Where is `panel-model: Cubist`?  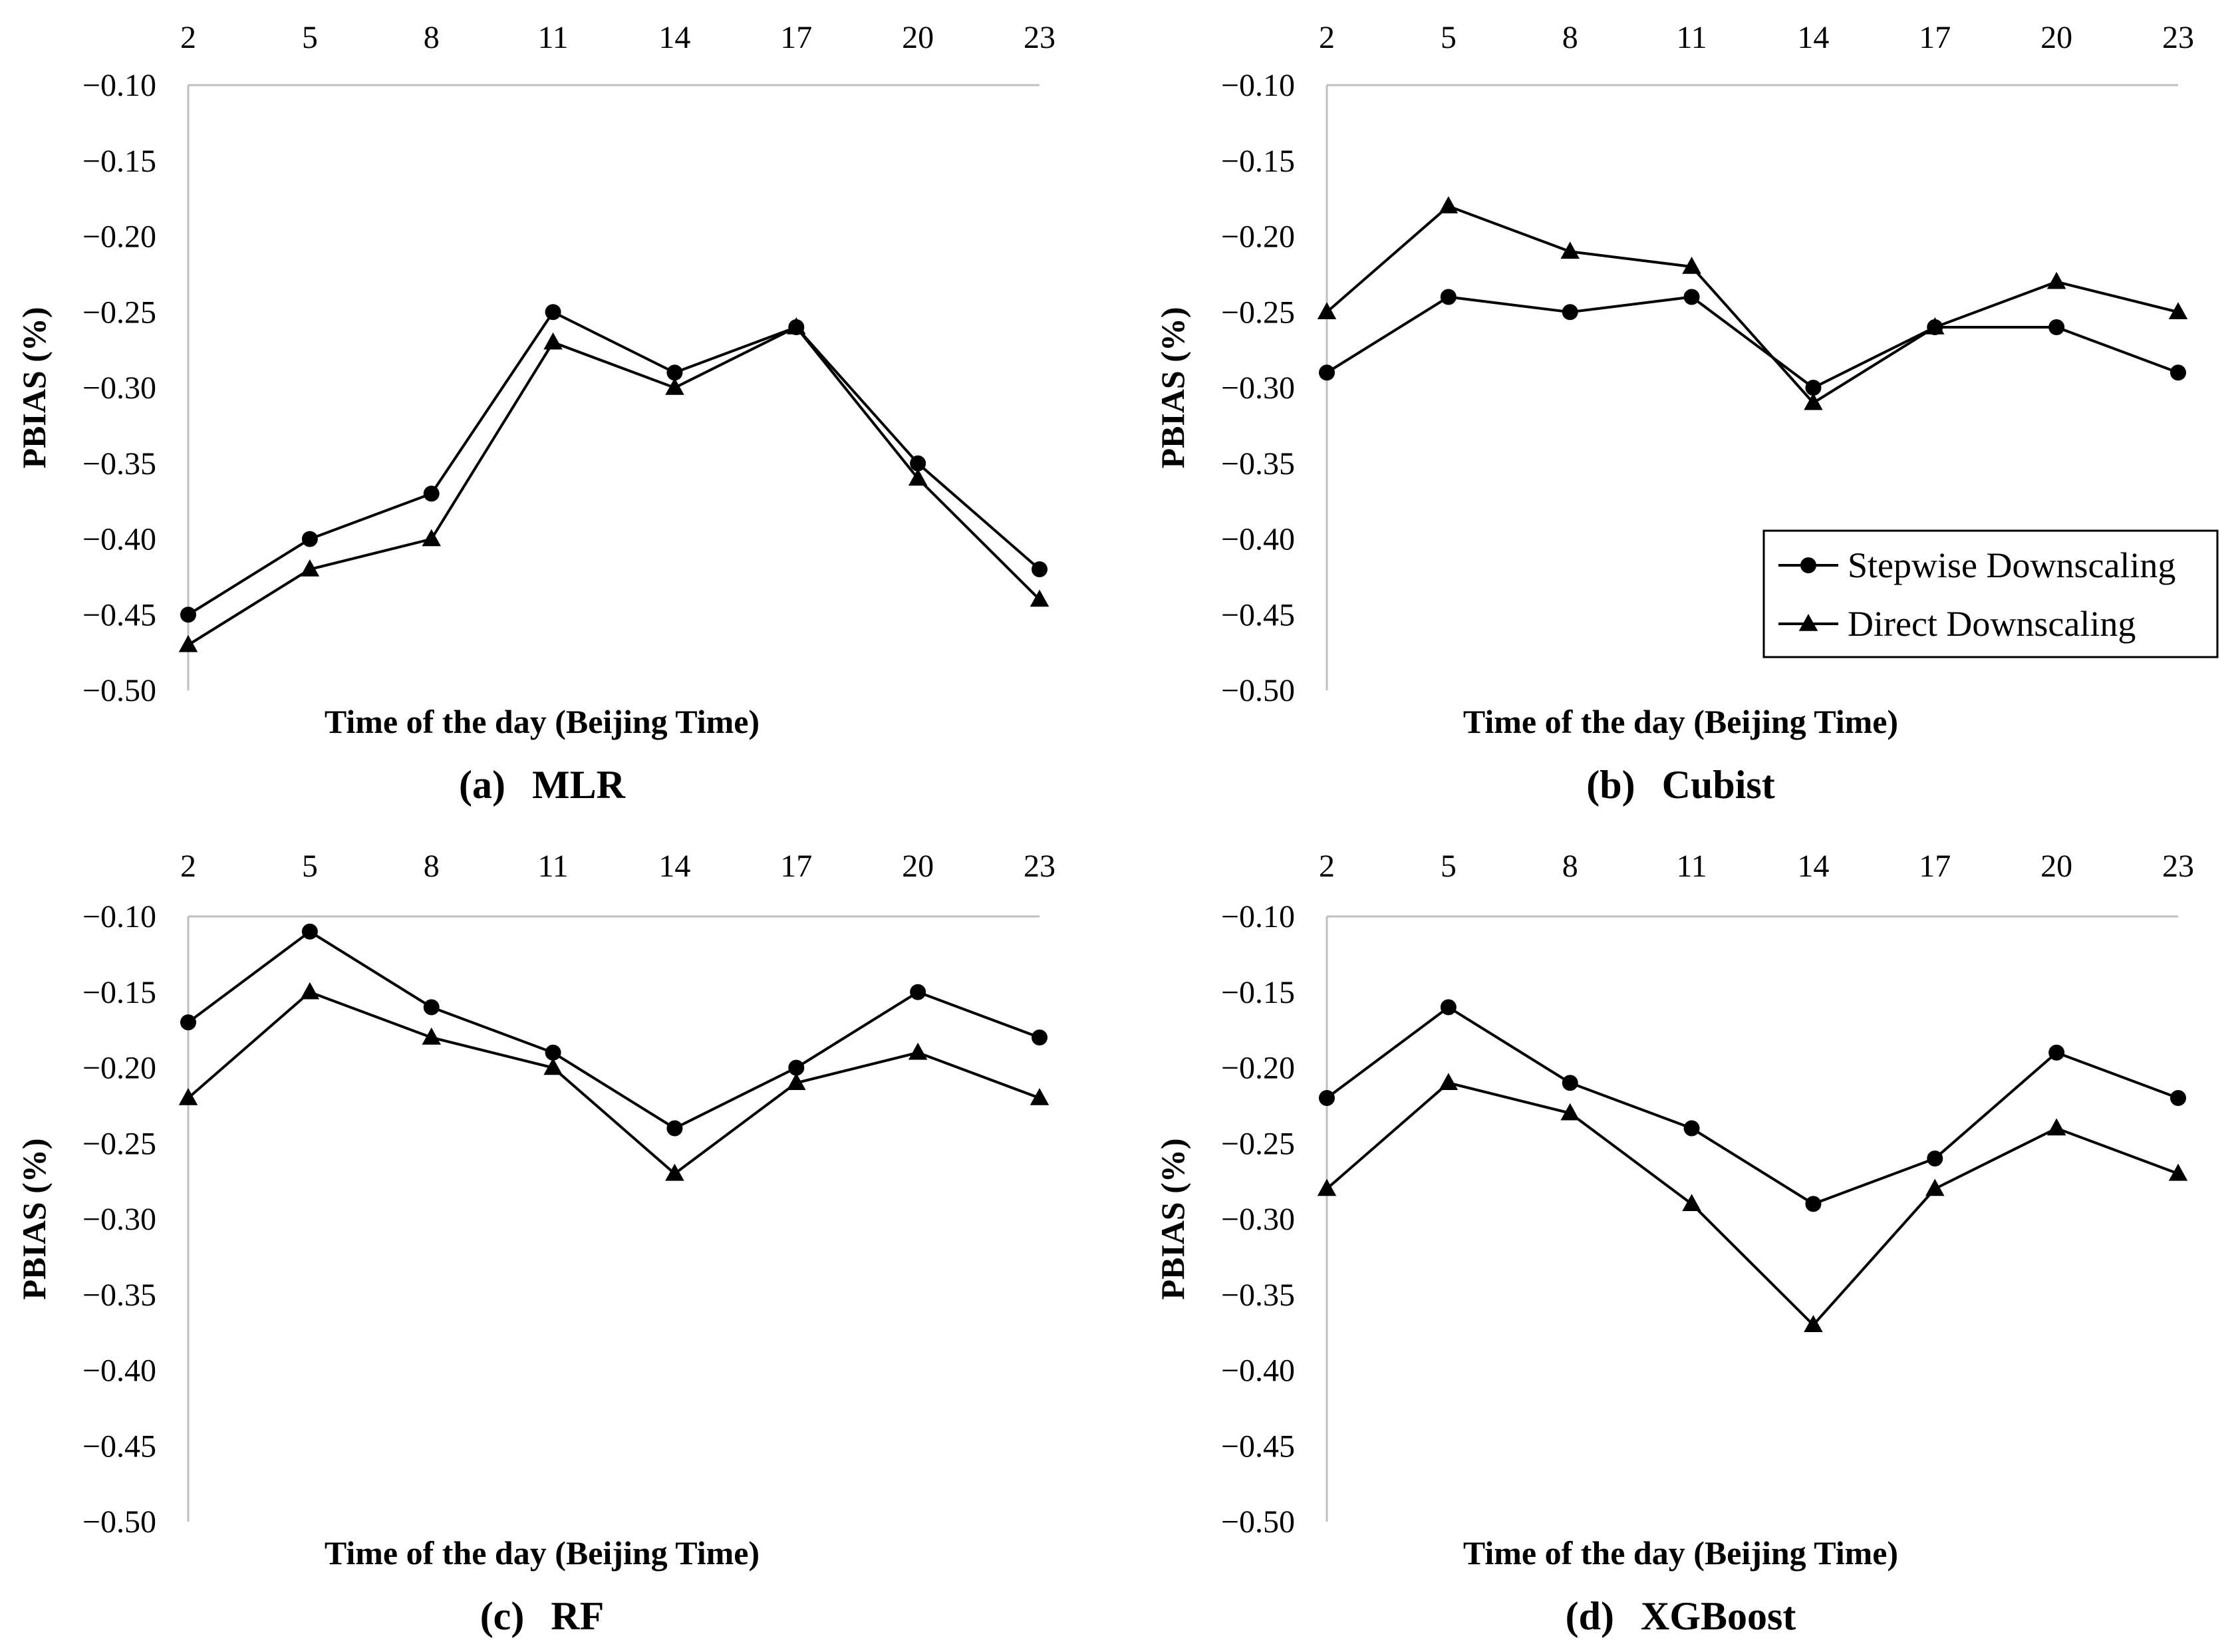 panel-model: Cubist is located at coordinates (1718, 785).